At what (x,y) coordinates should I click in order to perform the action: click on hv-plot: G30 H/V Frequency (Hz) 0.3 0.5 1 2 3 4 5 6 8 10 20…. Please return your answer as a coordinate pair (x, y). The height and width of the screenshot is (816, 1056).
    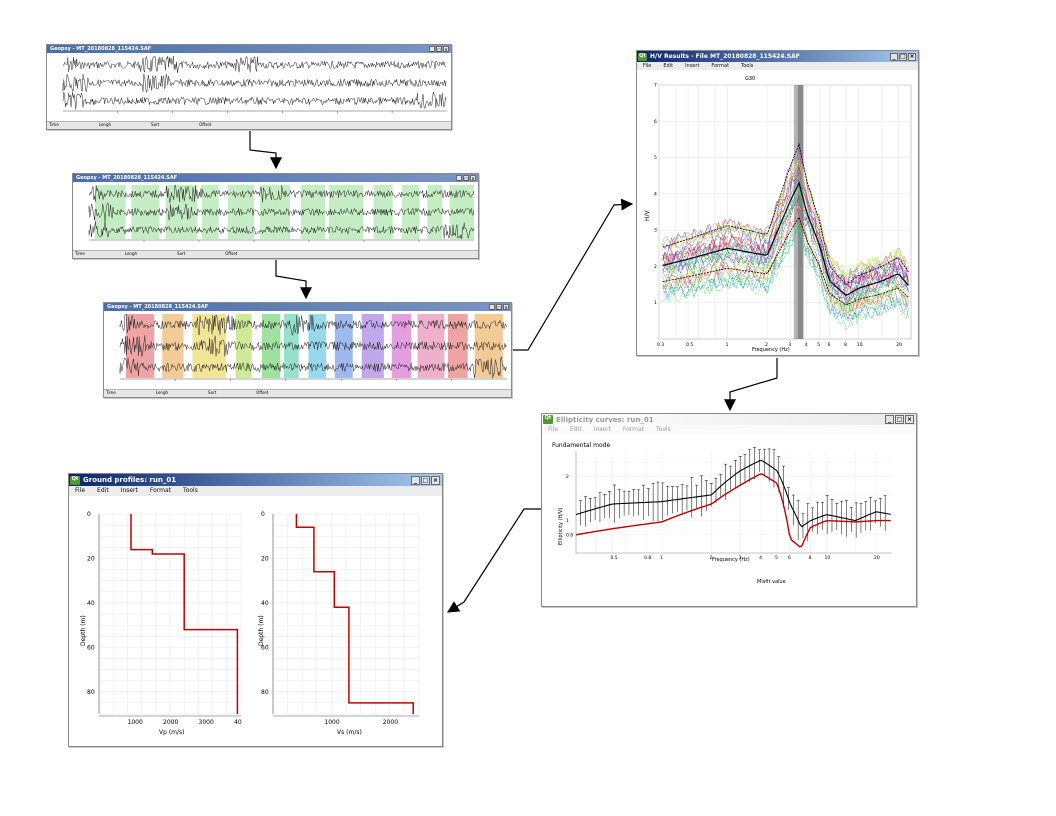
    Looking at the image, I should click on (777, 213).